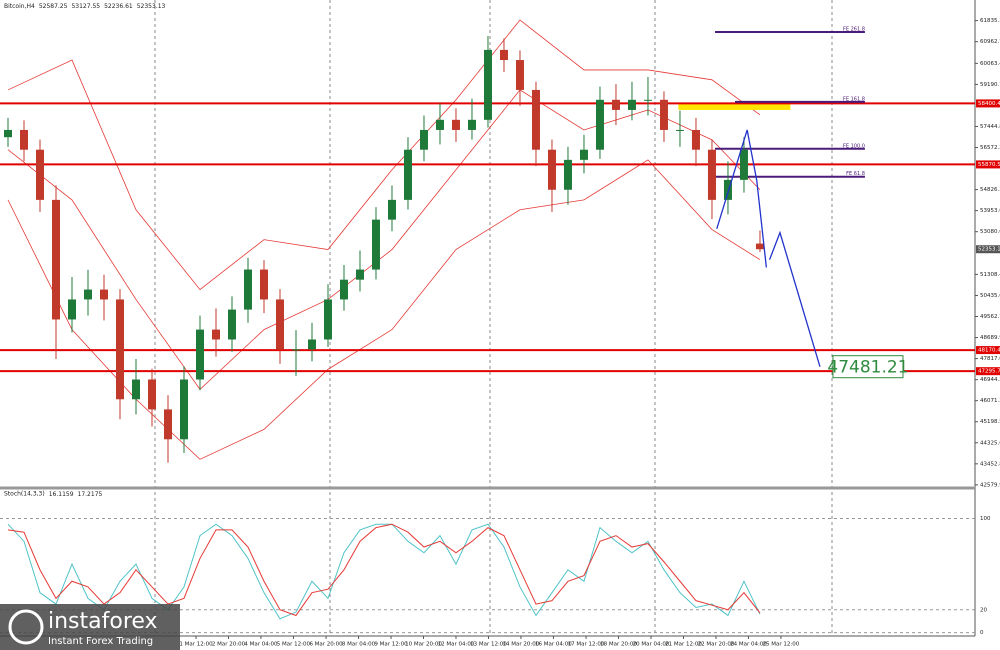 The height and width of the screenshot is (650, 1000). What do you see at coordinates (990, 464) in the screenshot?
I see `y-tick-label: 43452.80` at bounding box center [990, 464].